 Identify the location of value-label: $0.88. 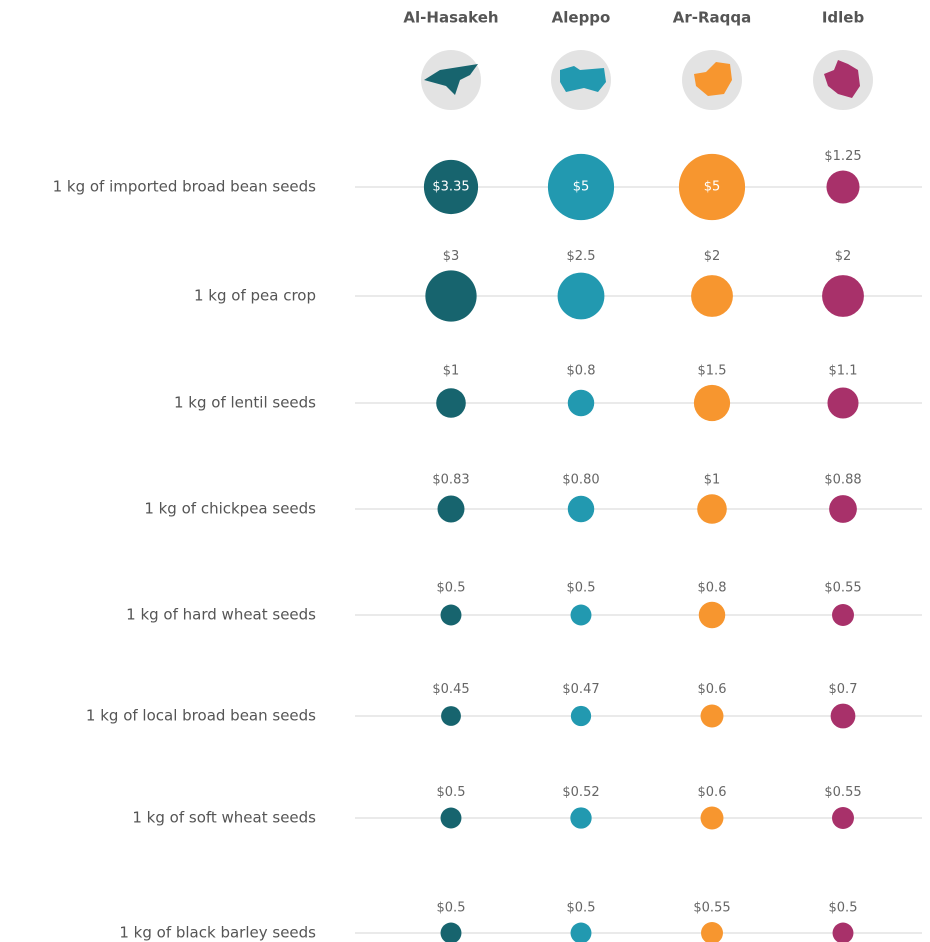
(842, 480).